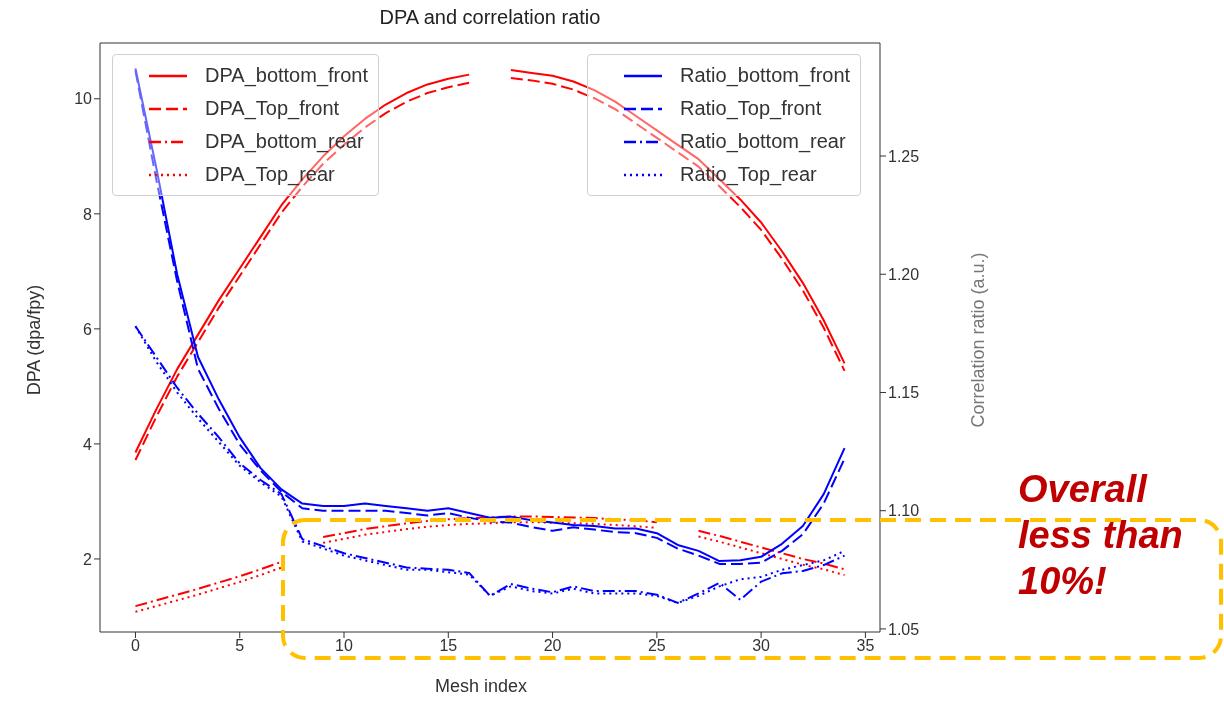 This screenshot has height=701, width=1224. I want to click on legend-label: DPA_bottom_front, so click(287, 75).